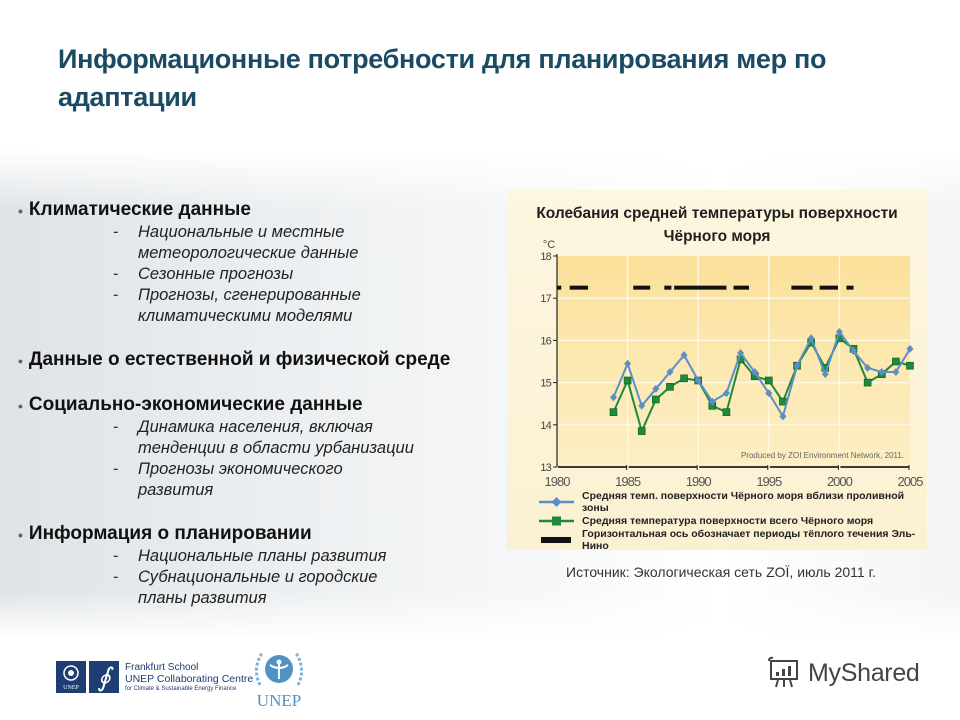 The width and height of the screenshot is (960, 720). Describe the element at coordinates (239, 359) in the screenshot. I see `bullet-heading: Данные о естественной и физической среде` at that location.